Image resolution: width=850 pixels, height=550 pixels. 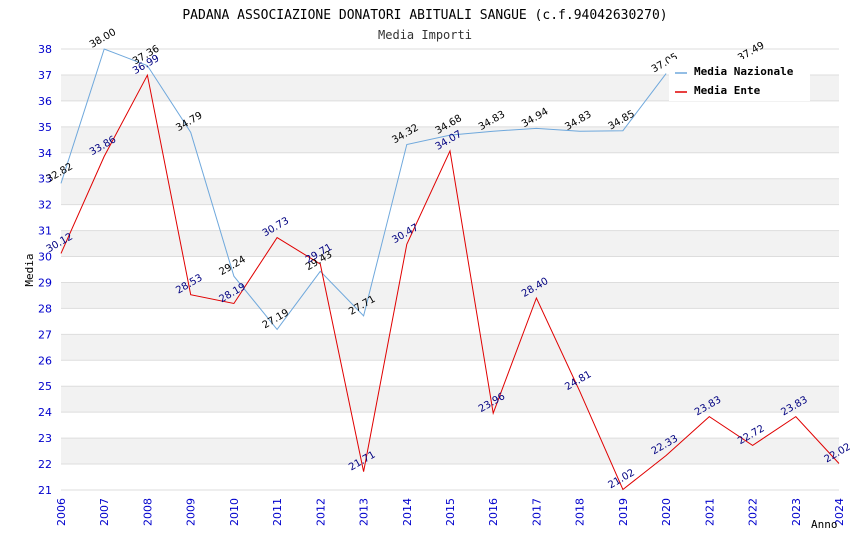 What do you see at coordinates (45, 282) in the screenshot?
I see `y-tick-label: 29` at bounding box center [45, 282].